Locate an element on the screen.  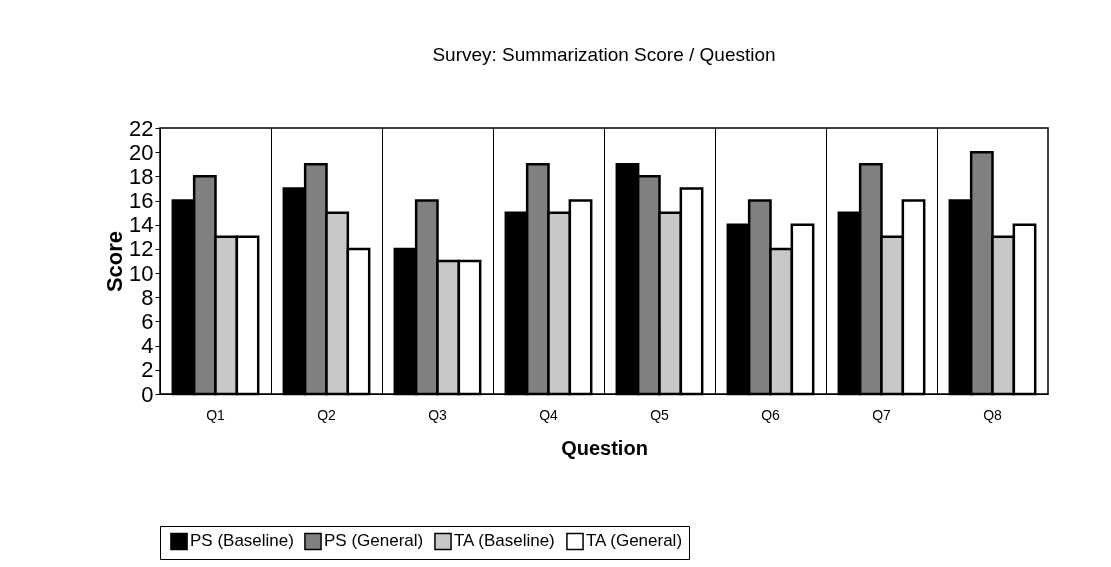
y-tick-label: 14 is located at coordinates (141, 225).